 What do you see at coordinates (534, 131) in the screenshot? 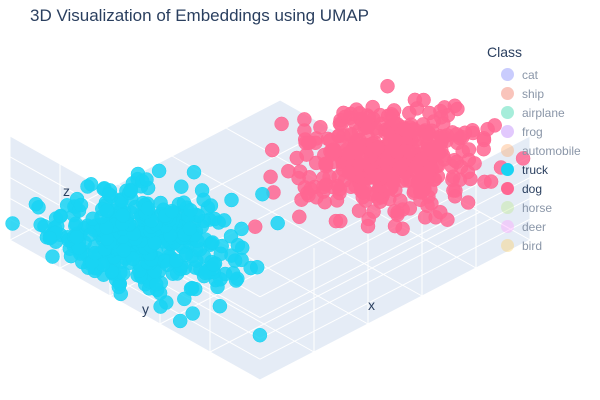
I see `legend-item-frog: frog` at bounding box center [534, 131].